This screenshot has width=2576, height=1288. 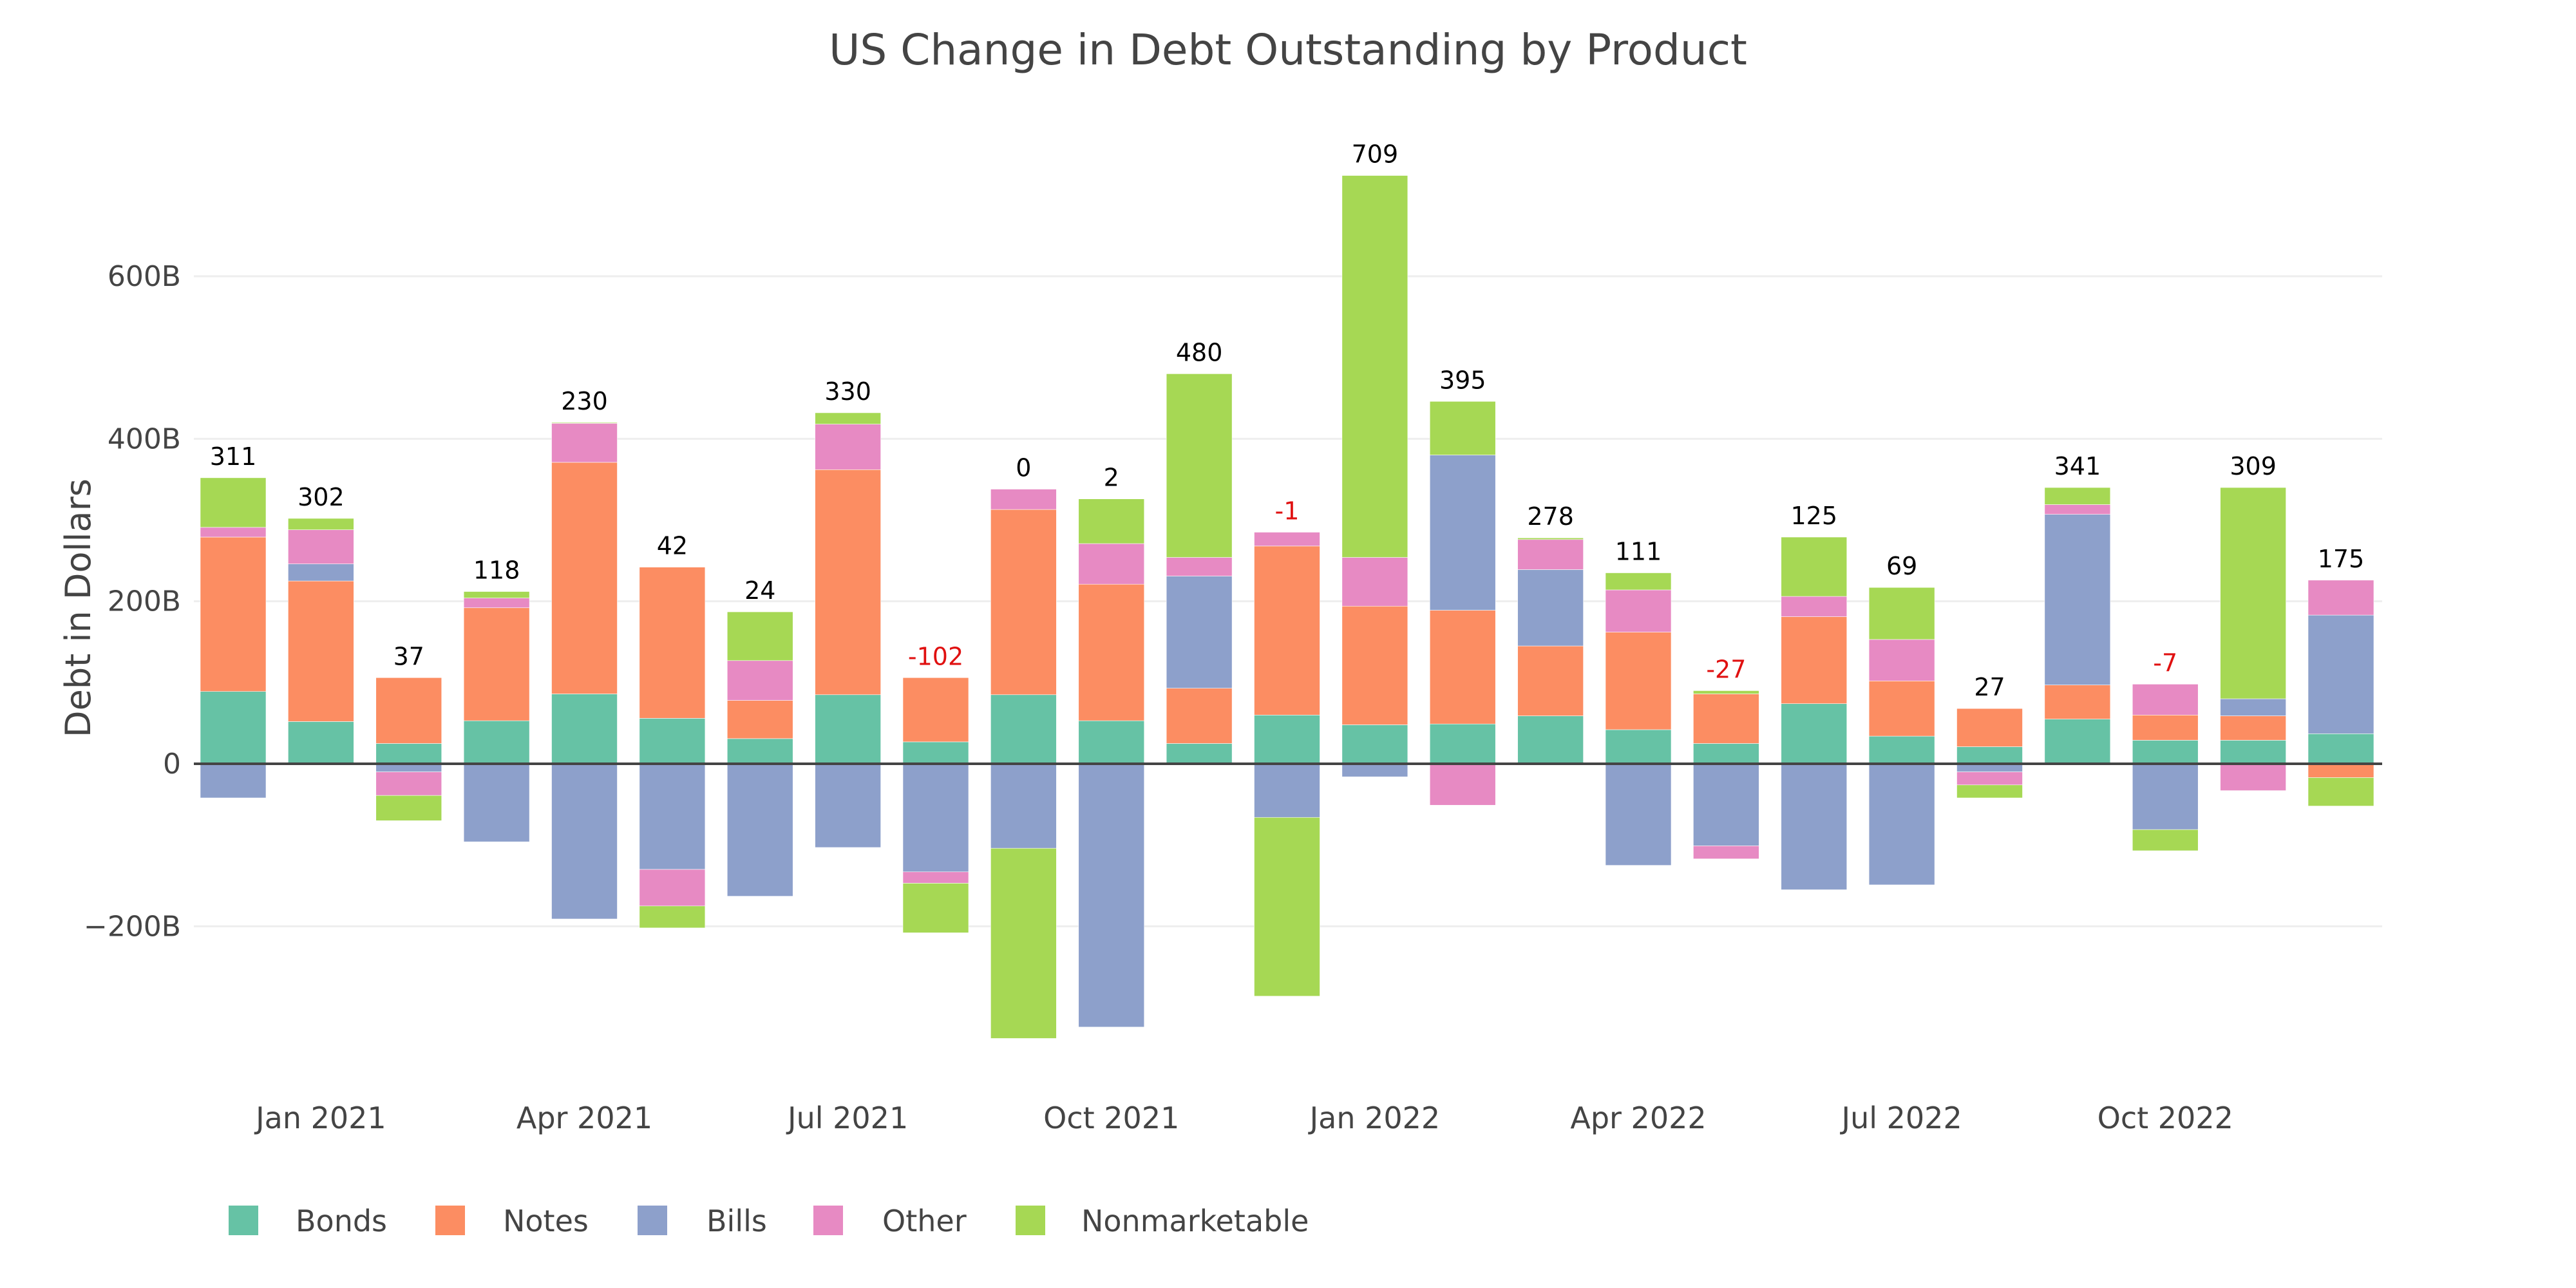 I want to click on legend-label: Bills, so click(x=737, y=1221).